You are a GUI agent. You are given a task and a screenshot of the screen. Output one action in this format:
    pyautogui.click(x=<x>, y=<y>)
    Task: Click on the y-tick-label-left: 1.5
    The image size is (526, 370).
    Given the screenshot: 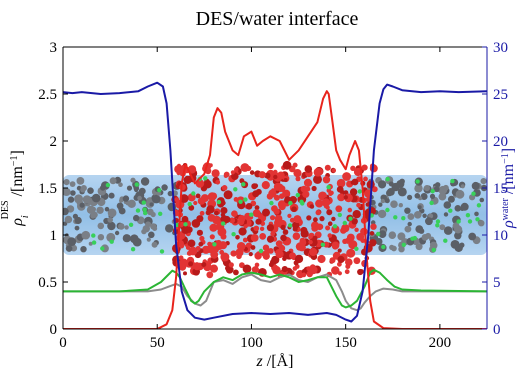 What is the action you would take?
    pyautogui.click(x=47, y=189)
    